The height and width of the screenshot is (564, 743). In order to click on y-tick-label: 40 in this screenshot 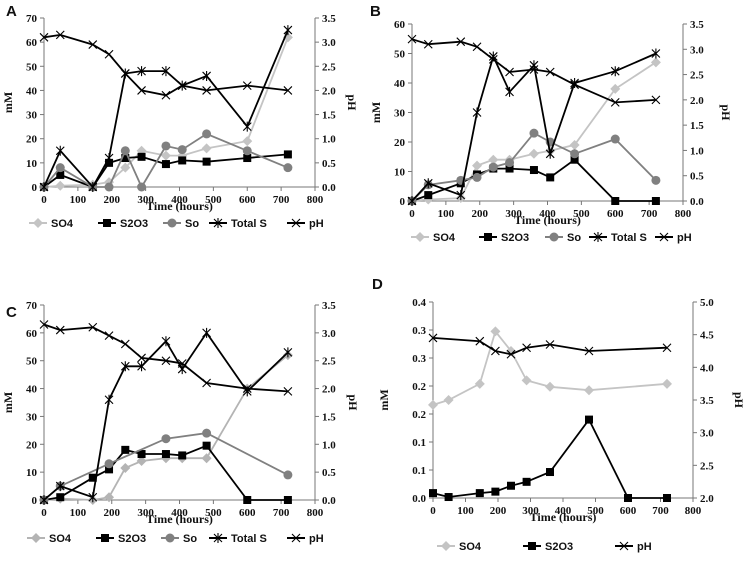, I will do `click(32, 91)`.